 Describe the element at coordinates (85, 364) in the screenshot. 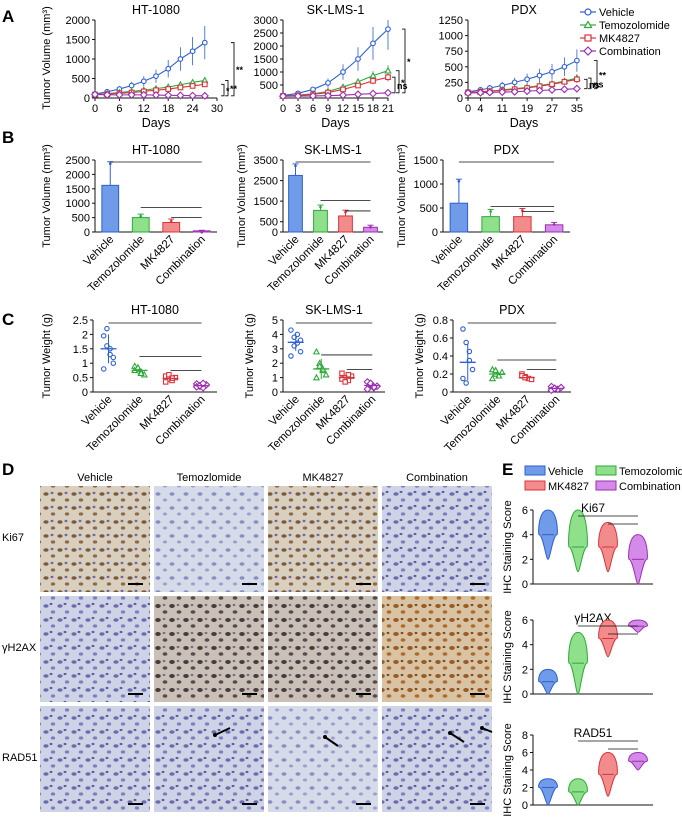

I see `y-tick-label: 1` at that location.